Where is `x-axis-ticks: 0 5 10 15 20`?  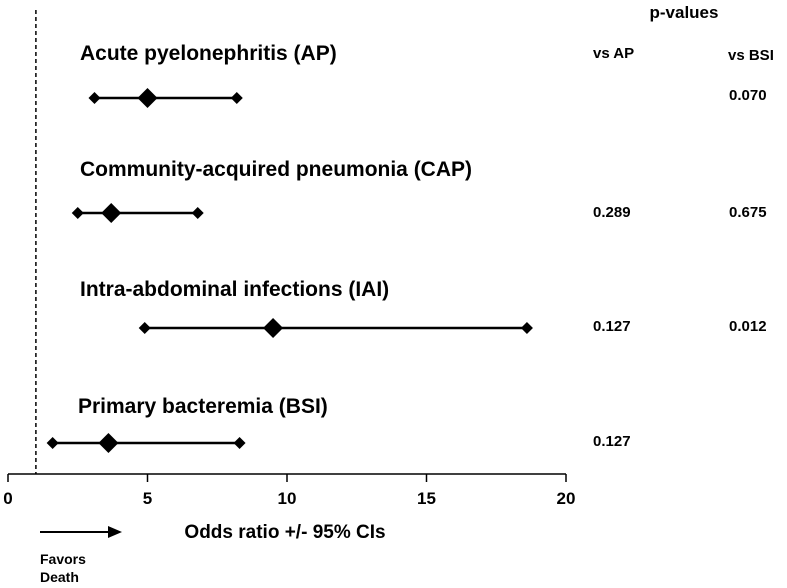 x-axis-ticks: 0 5 10 15 20 is located at coordinates (289, 491).